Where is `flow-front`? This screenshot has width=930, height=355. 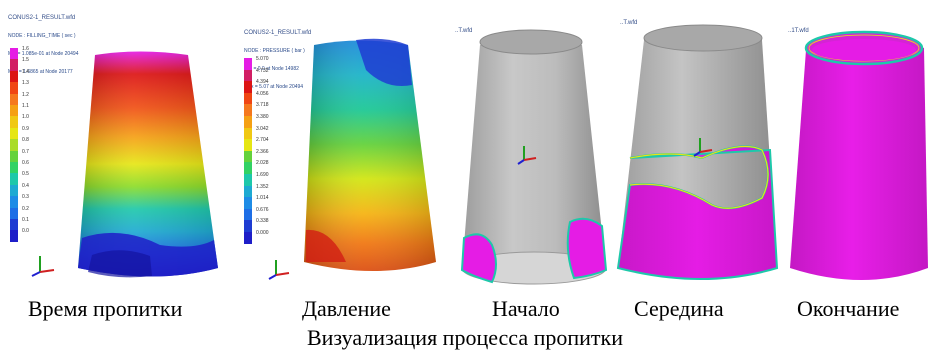 flow-front is located at coordinates (699, 177).